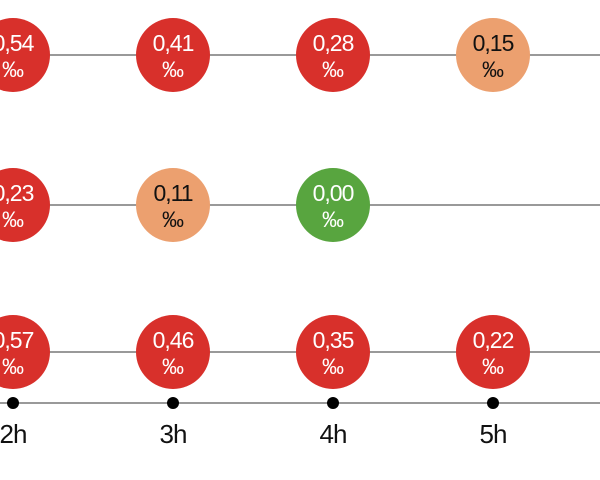 Image resolution: width=600 pixels, height=480 pixels. Describe the element at coordinates (493, 43) in the screenshot. I see `value-label: 0,15` at that location.